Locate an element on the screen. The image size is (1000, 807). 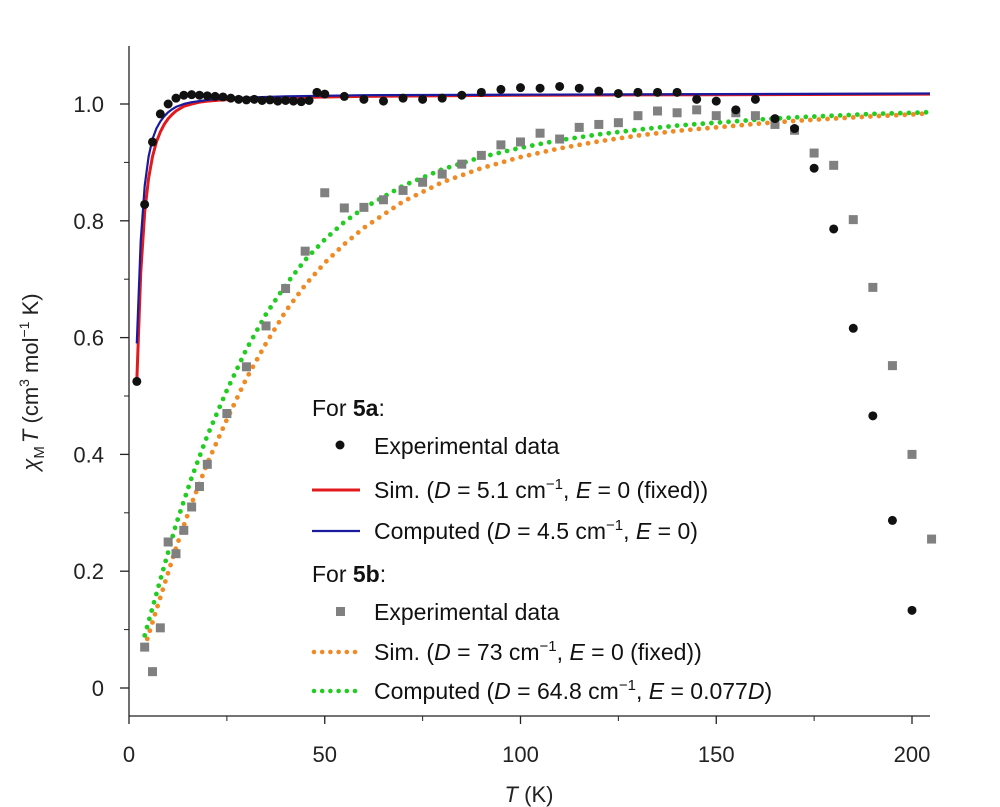
y-tick-label: 0.2 is located at coordinates (88, 571).